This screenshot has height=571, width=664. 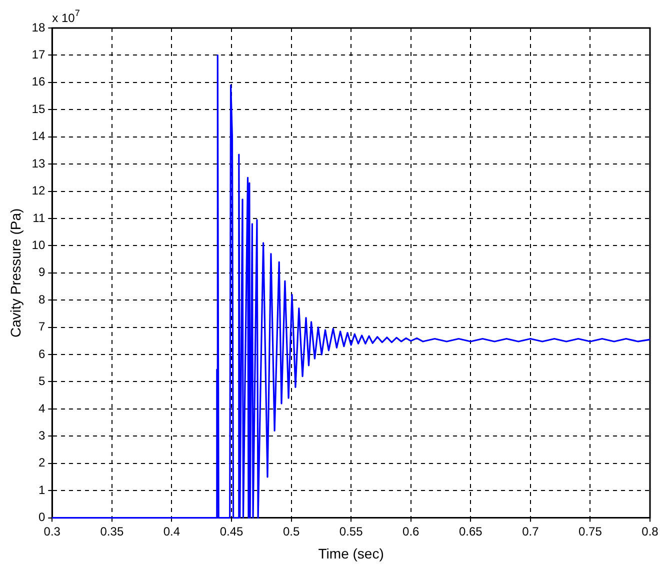 What do you see at coordinates (42, 381) in the screenshot?
I see `y-tick-label: 5` at bounding box center [42, 381].